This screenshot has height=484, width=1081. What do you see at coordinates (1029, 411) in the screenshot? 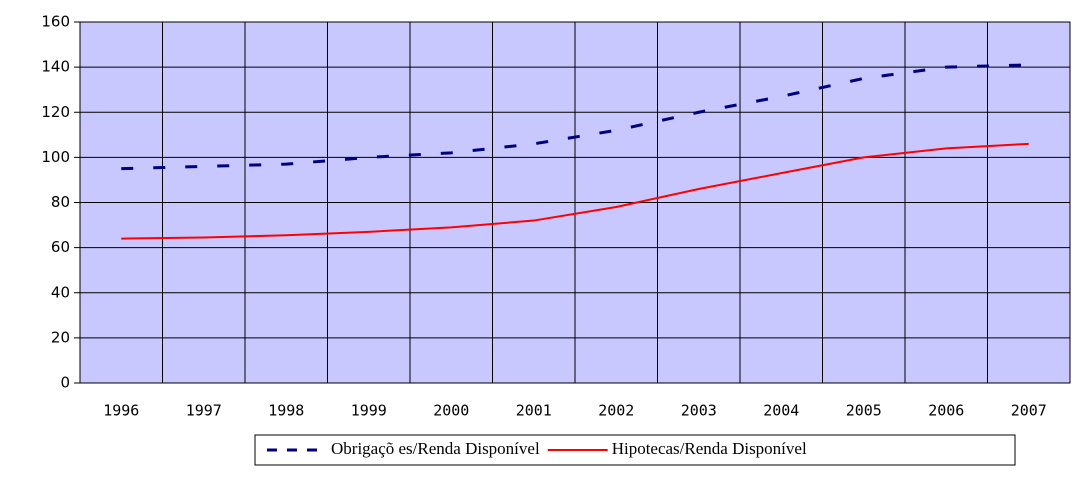
I see `x-tick-label: 2007` at bounding box center [1029, 411].